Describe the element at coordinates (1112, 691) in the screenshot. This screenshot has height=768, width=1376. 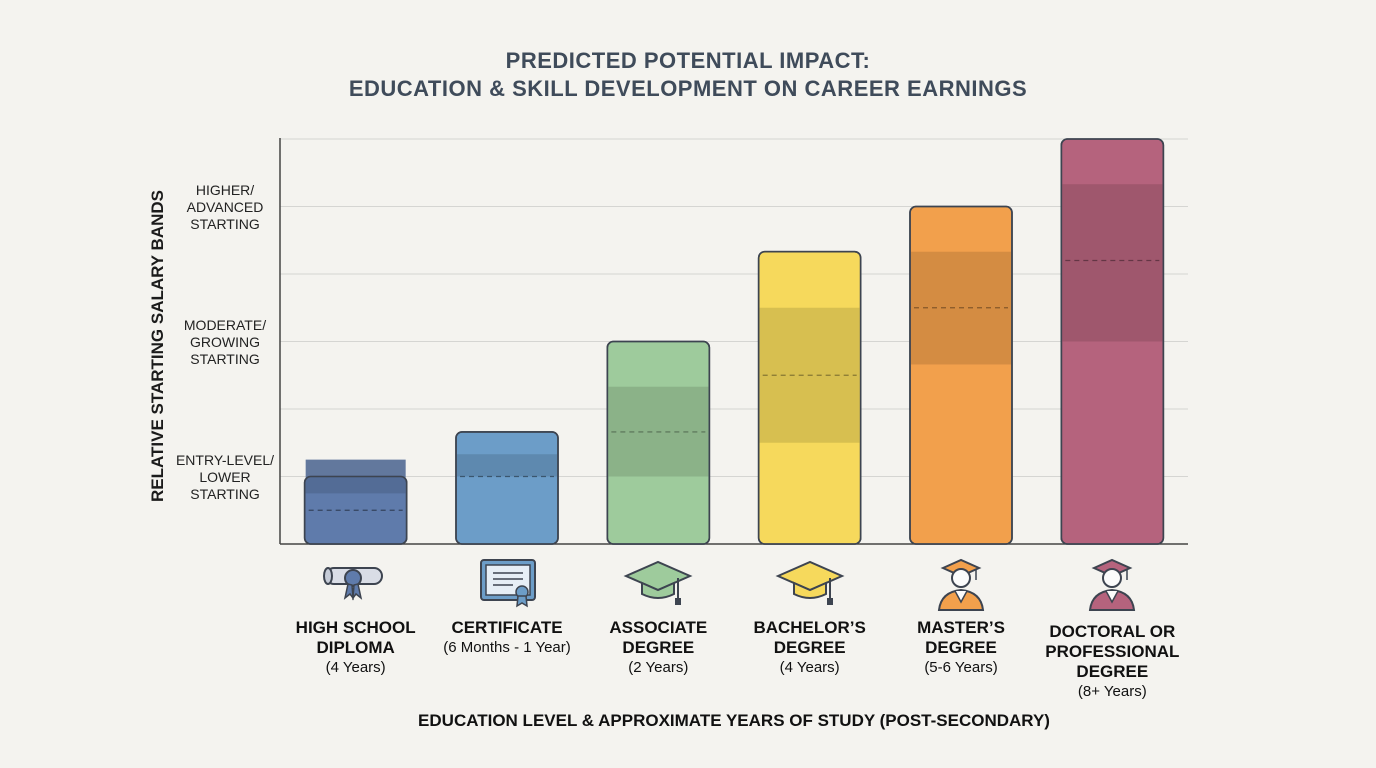
I see `x-category-years: (8+ Years)` at that location.